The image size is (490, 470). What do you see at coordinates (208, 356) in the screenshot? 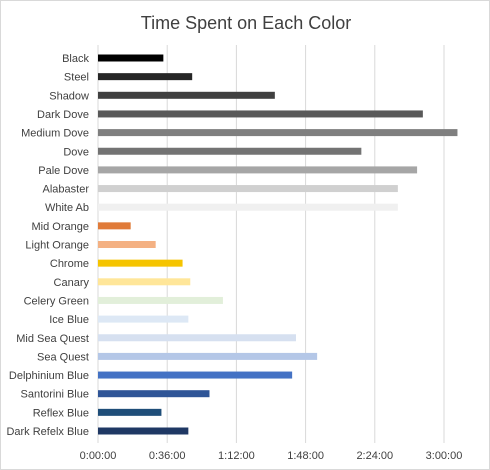
I see `bar-sea-quest` at bounding box center [208, 356].